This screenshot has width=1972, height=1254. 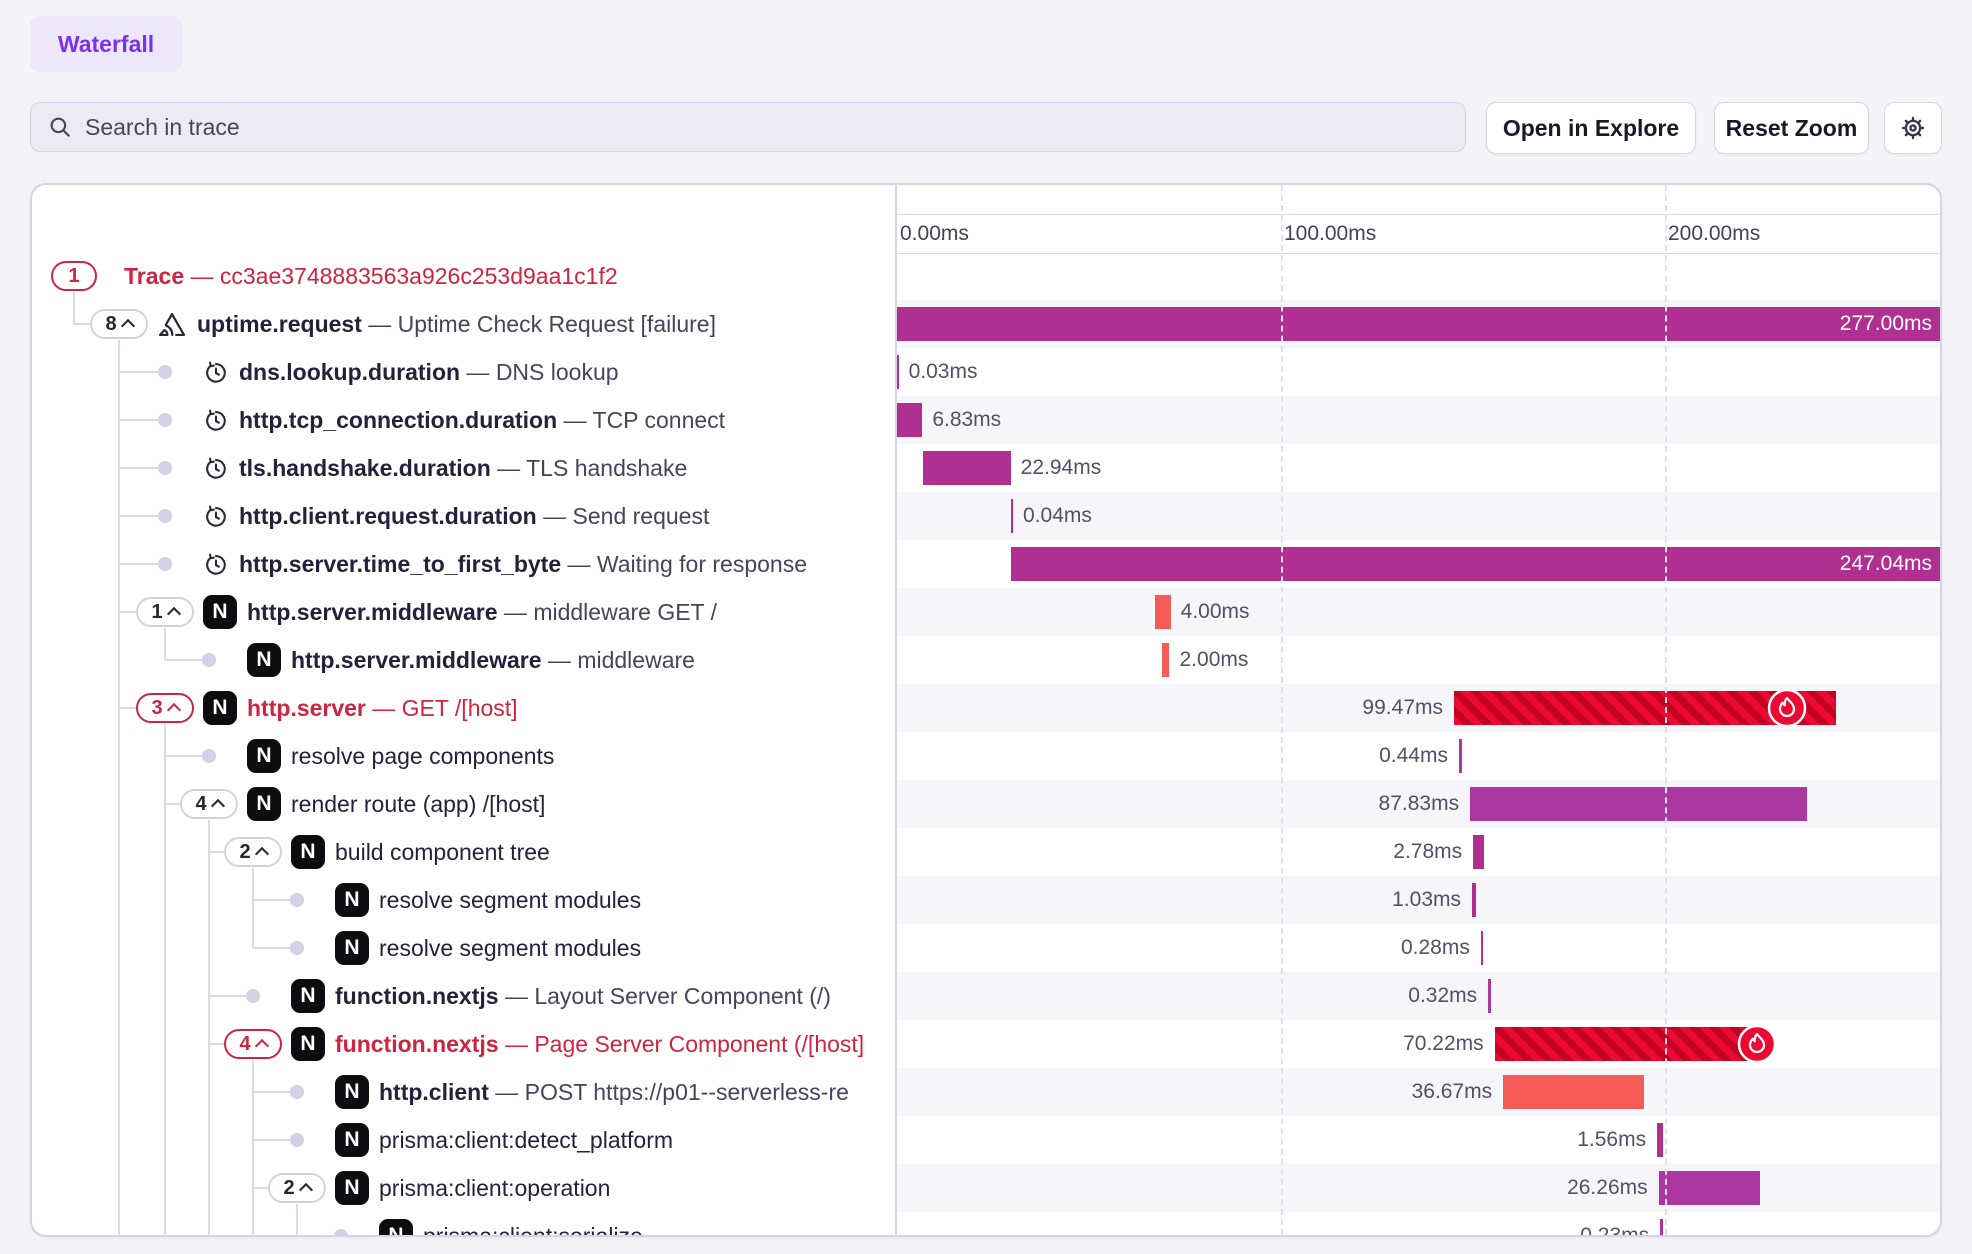 What do you see at coordinates (1591, 128) in the screenshot?
I see `open-in-explore-button: Open in Explore` at bounding box center [1591, 128].